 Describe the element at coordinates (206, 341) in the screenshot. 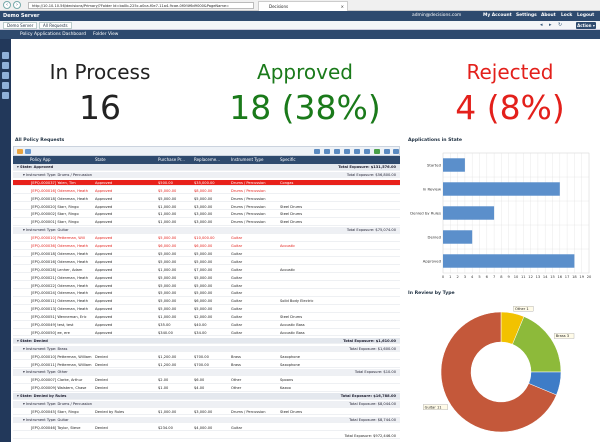

I see `group-row: ▾ State: Denied Total Exposure: $1,610.00` at that location.